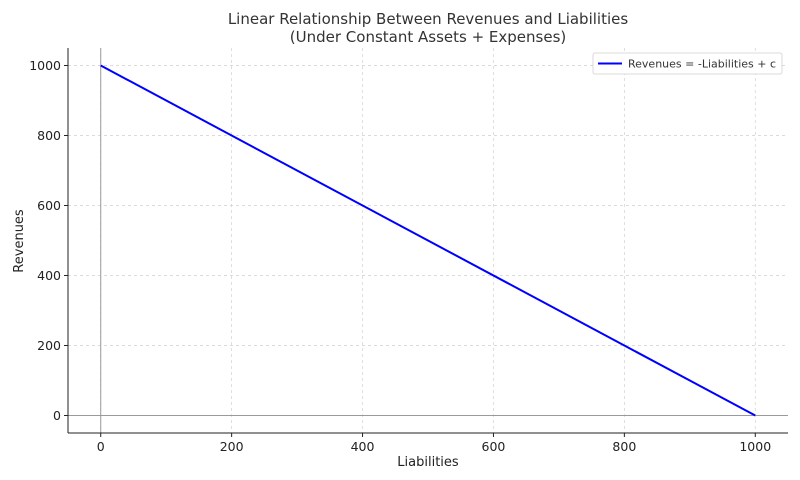 The width and height of the screenshot is (800, 480). Describe the element at coordinates (49, 135) in the screenshot. I see `y-tick-label: 800` at that location.